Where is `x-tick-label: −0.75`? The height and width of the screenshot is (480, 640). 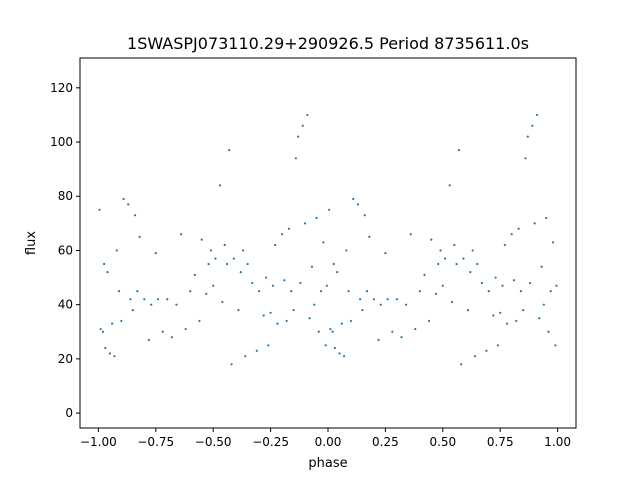 x-tick-label: −0.75 is located at coordinates (155, 442).